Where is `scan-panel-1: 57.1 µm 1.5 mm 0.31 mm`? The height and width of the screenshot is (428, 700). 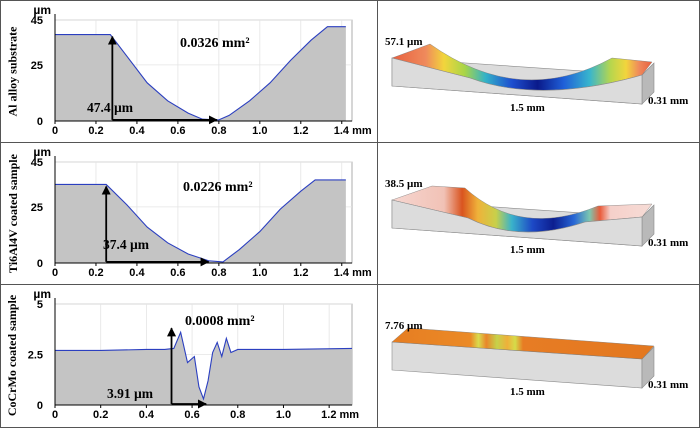
scan-panel-1: 57.1 µm 1.5 mm 0.31 mm is located at coordinates (536, 75).